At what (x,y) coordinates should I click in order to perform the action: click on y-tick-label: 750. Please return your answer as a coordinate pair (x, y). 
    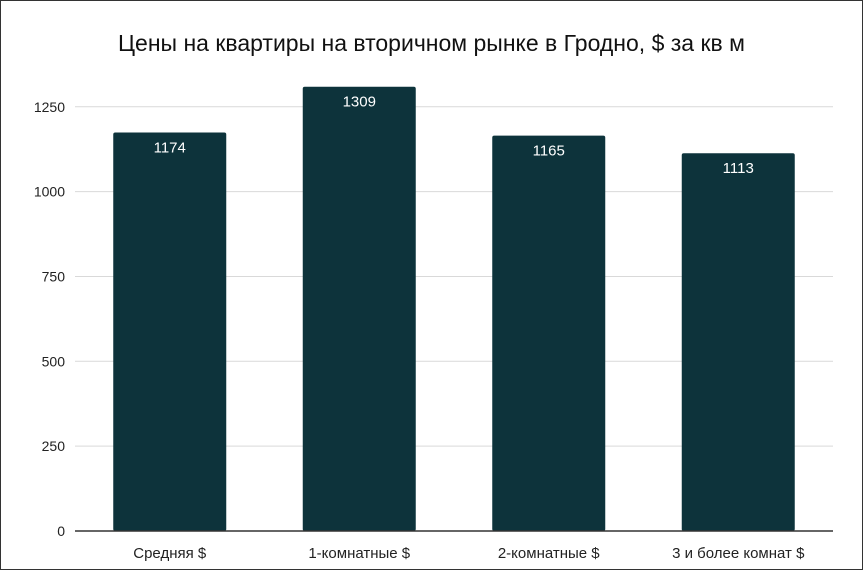
    Looking at the image, I should click on (54, 276).